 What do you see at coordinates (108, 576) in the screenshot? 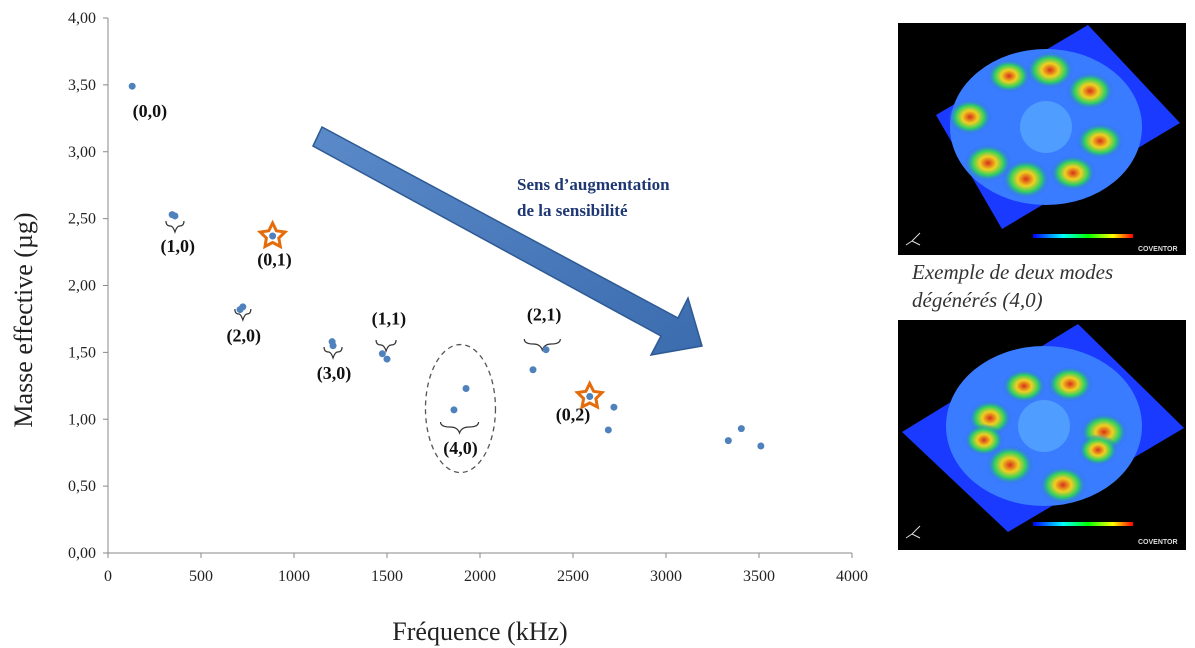
I see `x-tick-label: 0` at bounding box center [108, 576].